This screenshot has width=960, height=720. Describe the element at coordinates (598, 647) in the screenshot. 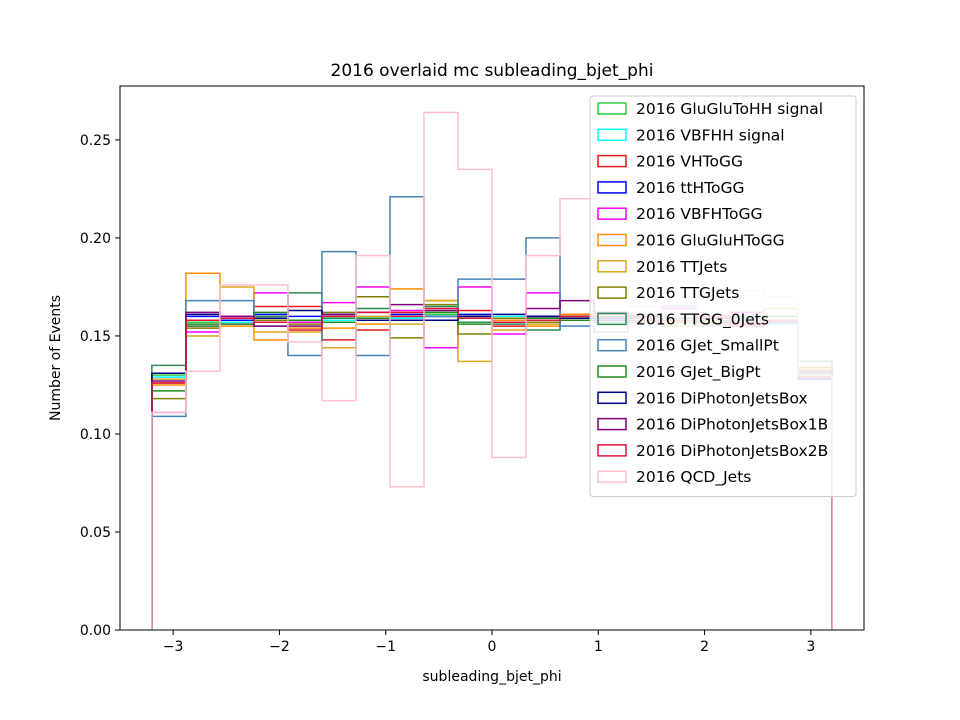

I see `x-tick-label: 1` at that location.